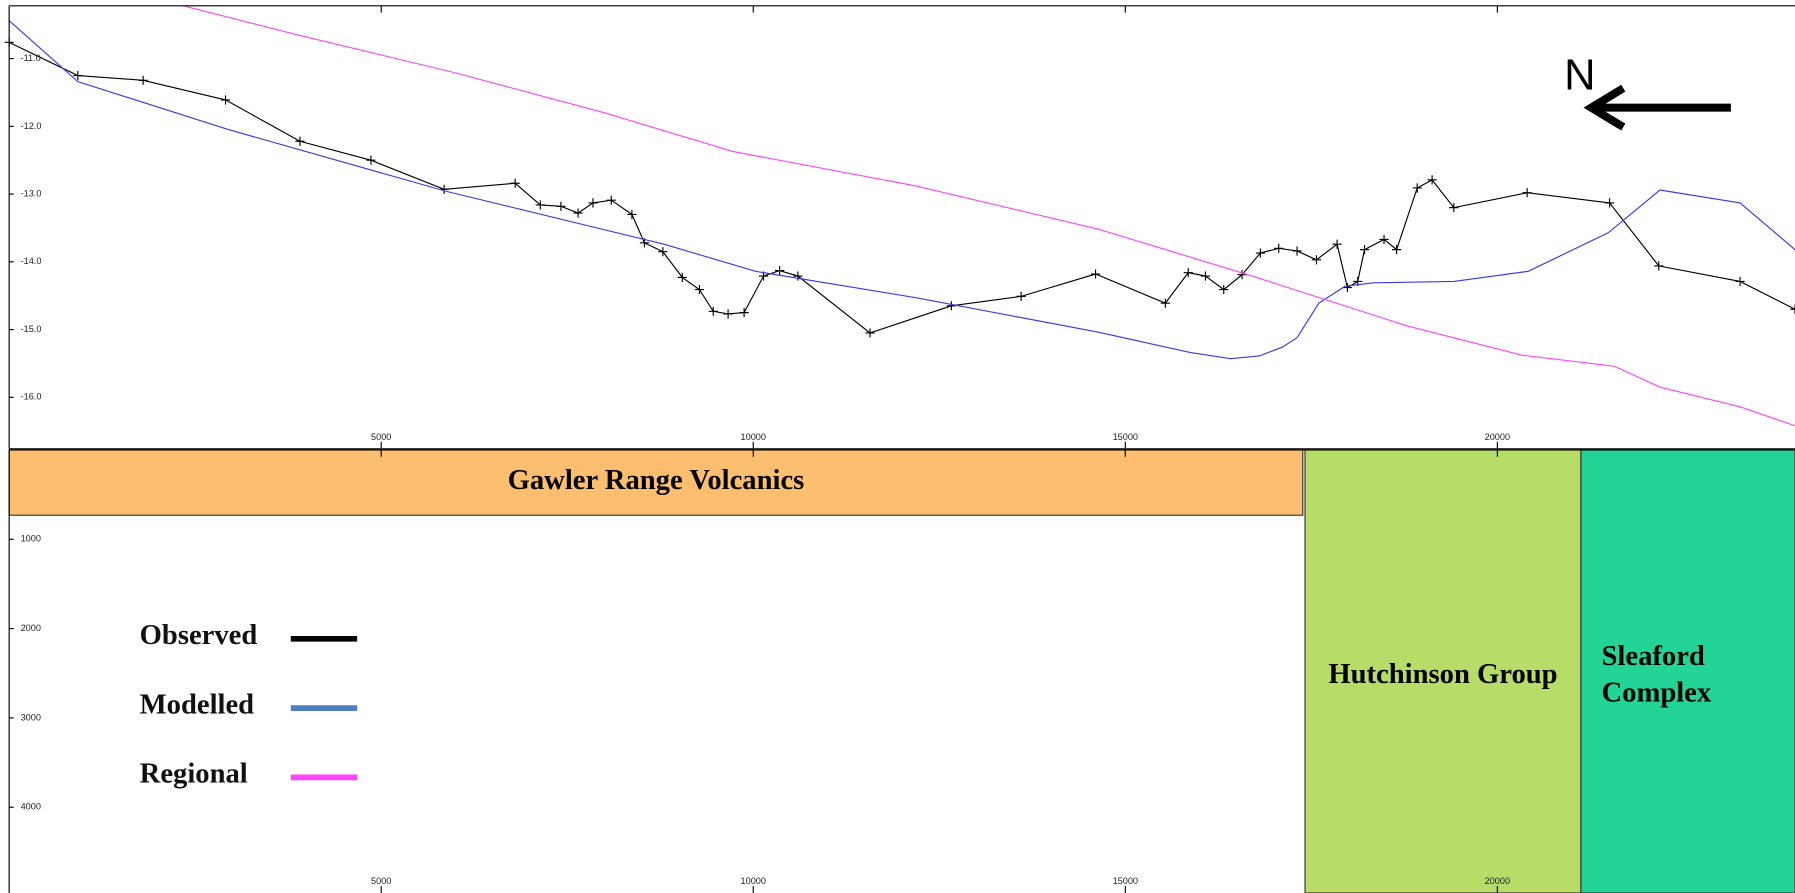 The width and height of the screenshot is (1795, 893). Describe the element at coordinates (1442, 674) in the screenshot. I see `body-label: Hutchinson Group` at that location.